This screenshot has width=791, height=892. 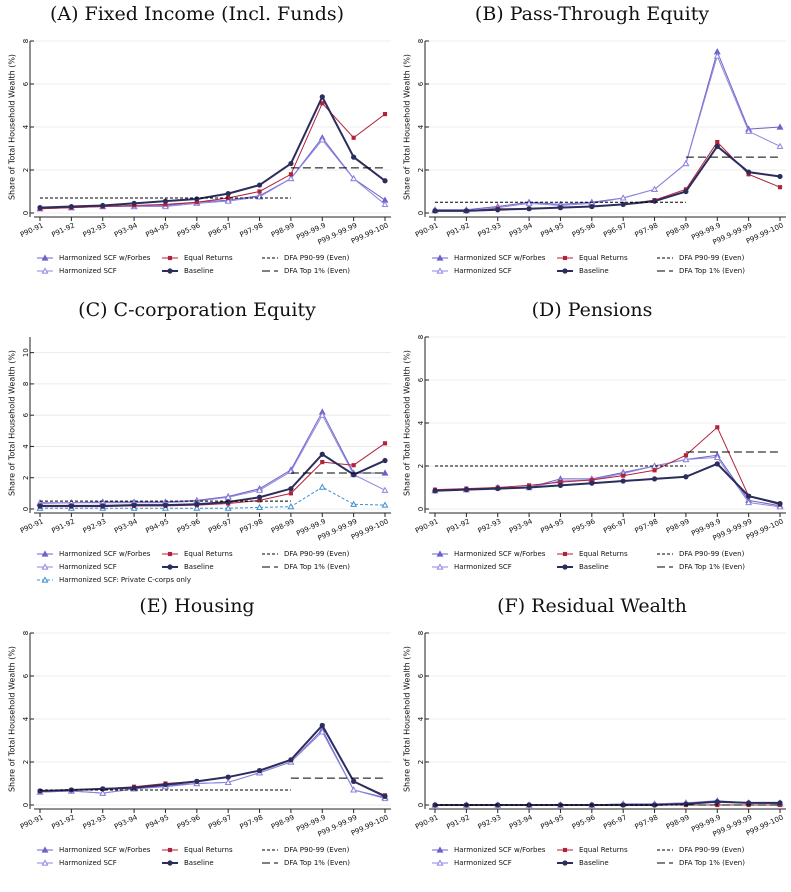 I want to click on x-tick-label: P97-98, so click(x=647, y=230).